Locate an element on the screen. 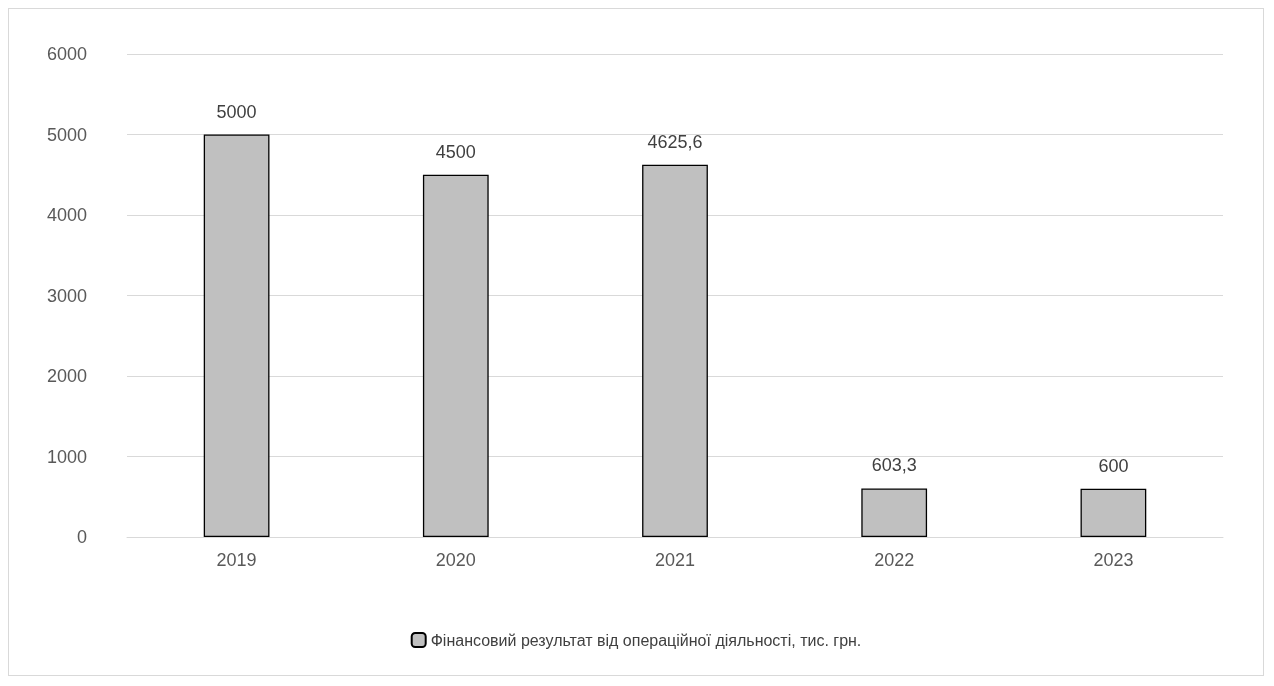 The width and height of the screenshot is (1274, 686). x-tick-label: 2020 is located at coordinates (455, 560).